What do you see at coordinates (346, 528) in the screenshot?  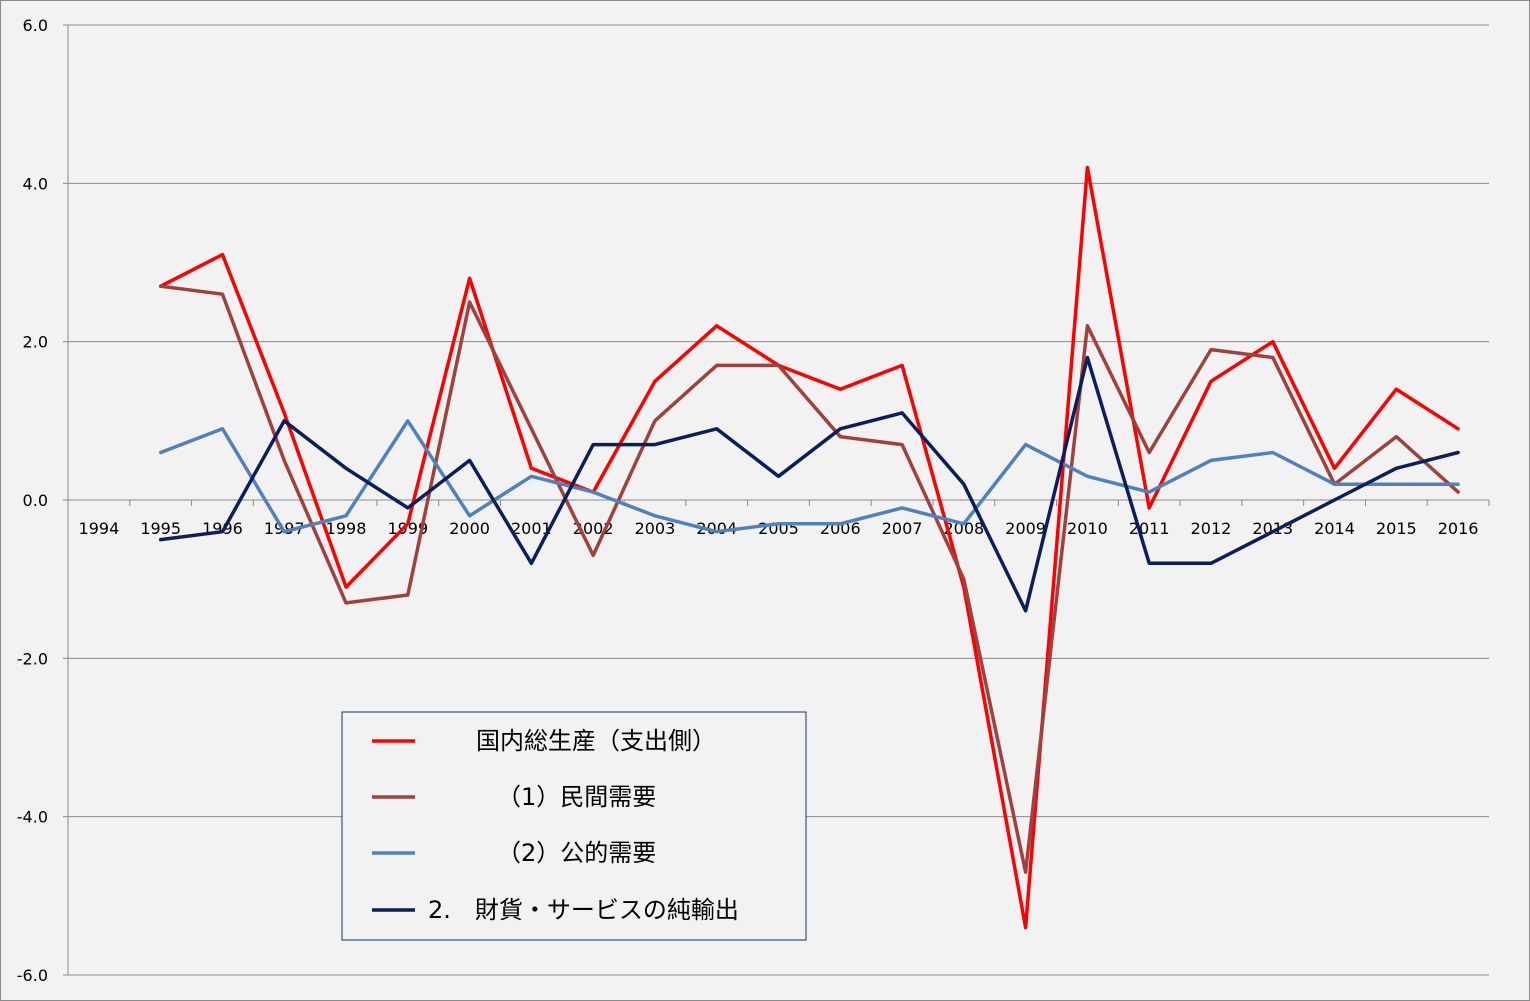 I see `x-tick-label: 1998` at bounding box center [346, 528].